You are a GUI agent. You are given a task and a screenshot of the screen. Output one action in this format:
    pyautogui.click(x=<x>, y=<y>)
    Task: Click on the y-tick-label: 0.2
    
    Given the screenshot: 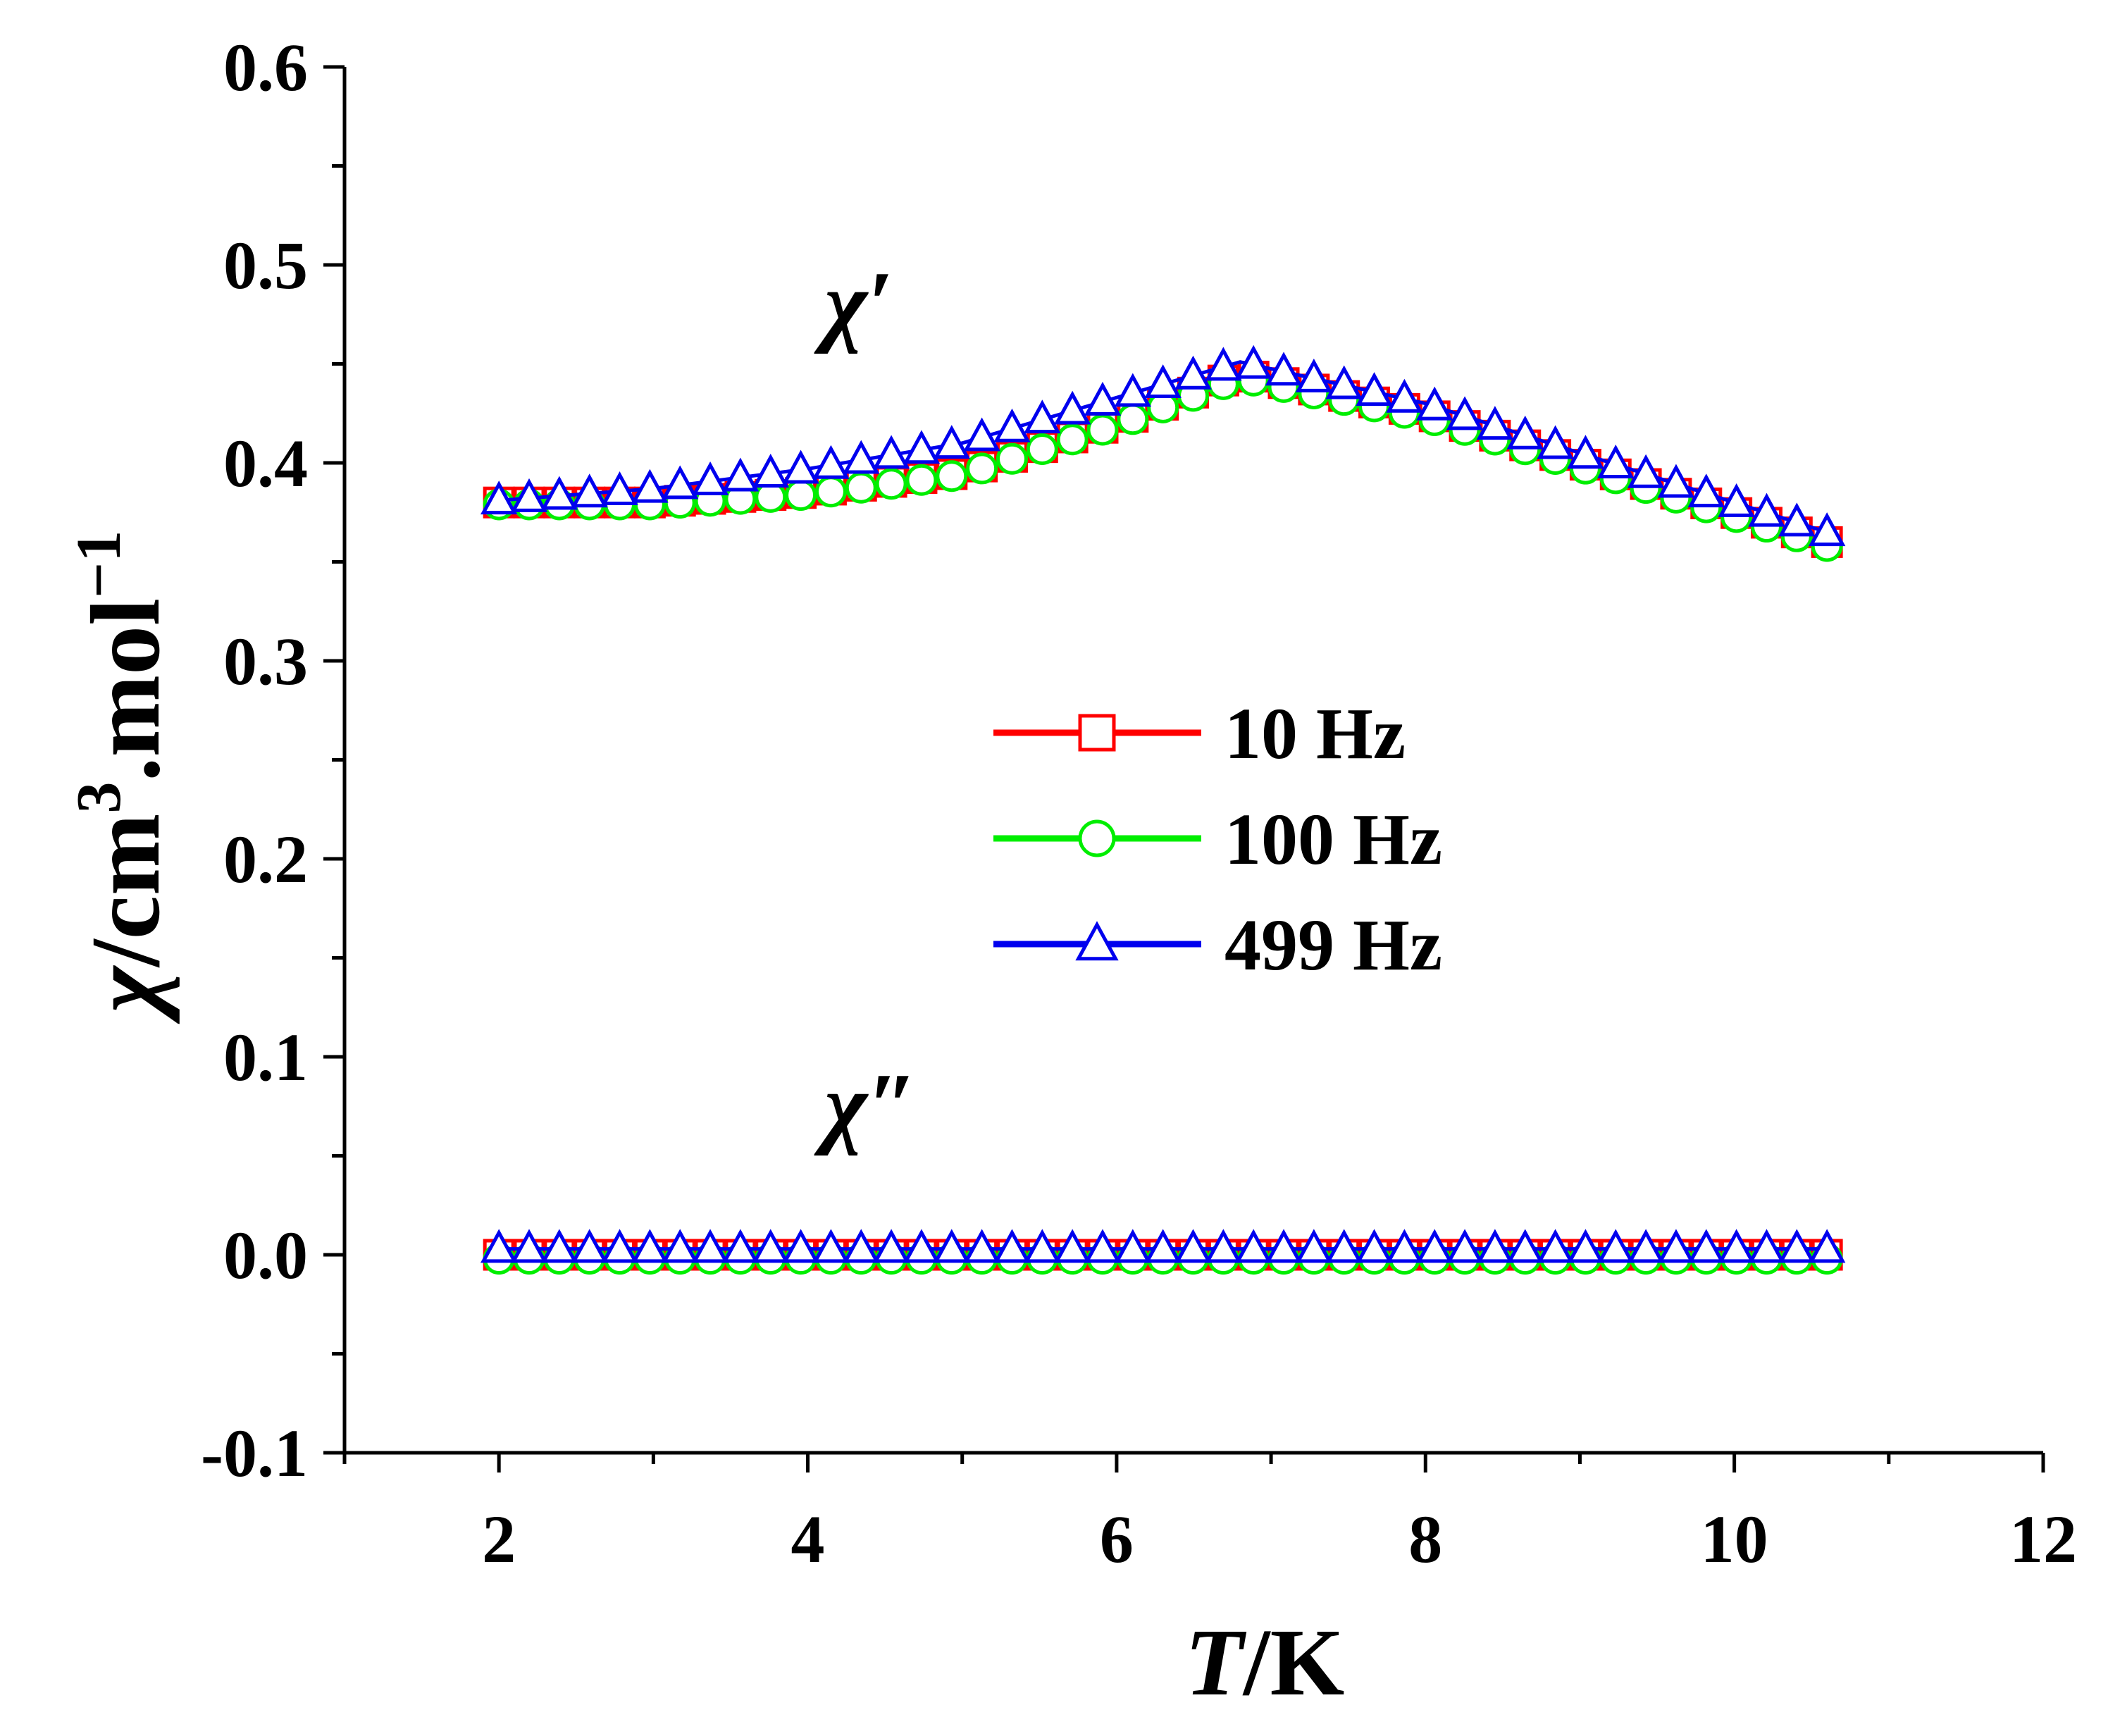 What is the action you would take?
    pyautogui.click(x=266, y=860)
    